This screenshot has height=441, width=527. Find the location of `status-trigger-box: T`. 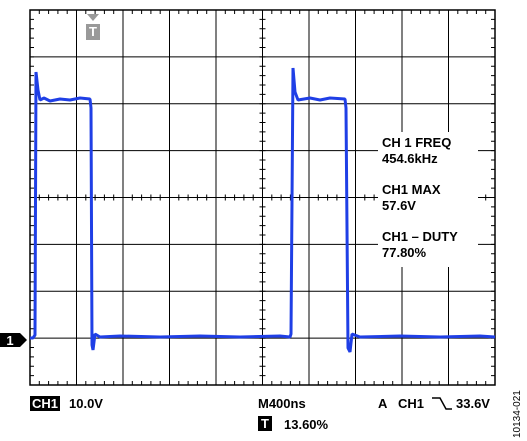

status-trigger-box: T is located at coordinates (265, 423).